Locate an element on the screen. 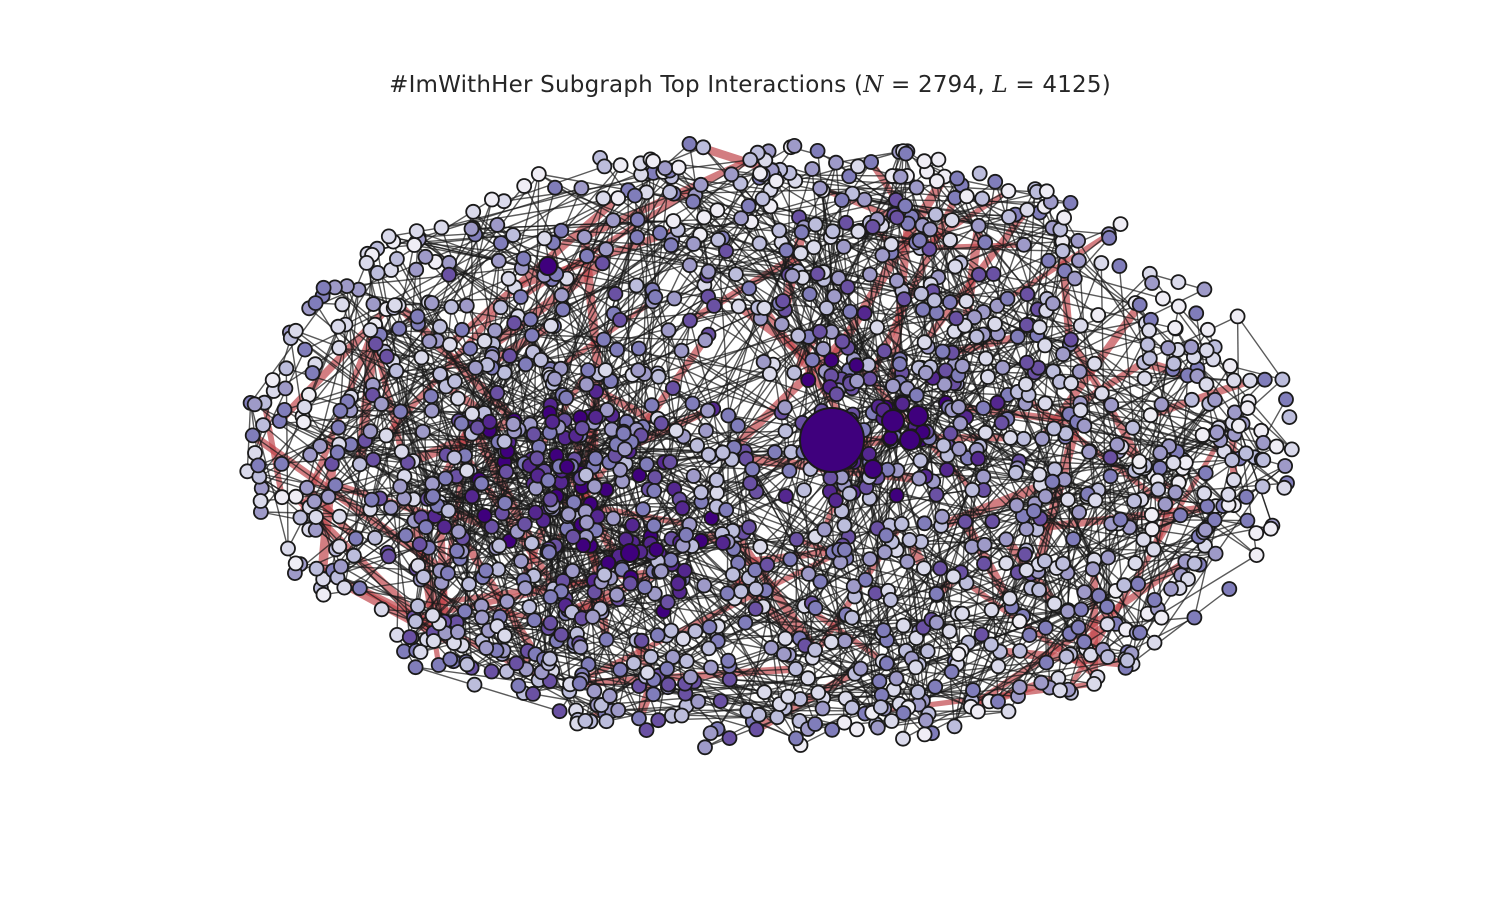 The image size is (1500, 900). title-n-symbol: N is located at coordinates (873, 85).